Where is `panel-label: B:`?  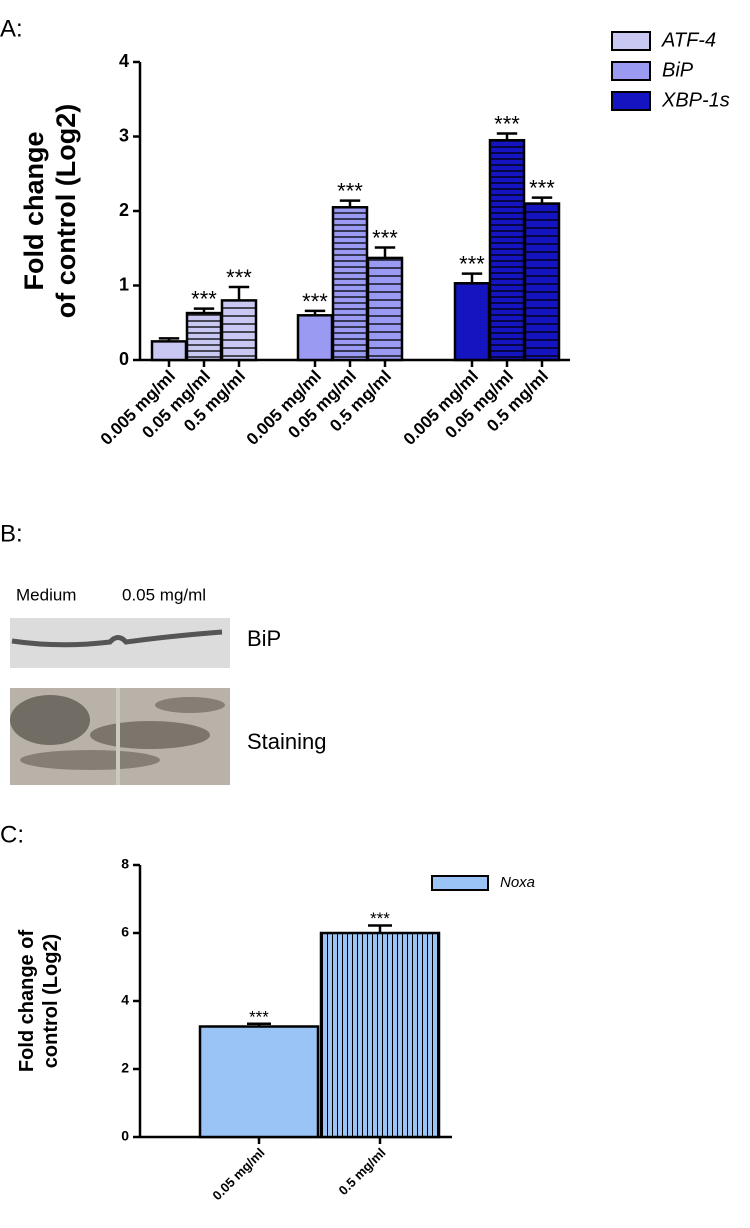
panel-label: B: is located at coordinates (11, 533).